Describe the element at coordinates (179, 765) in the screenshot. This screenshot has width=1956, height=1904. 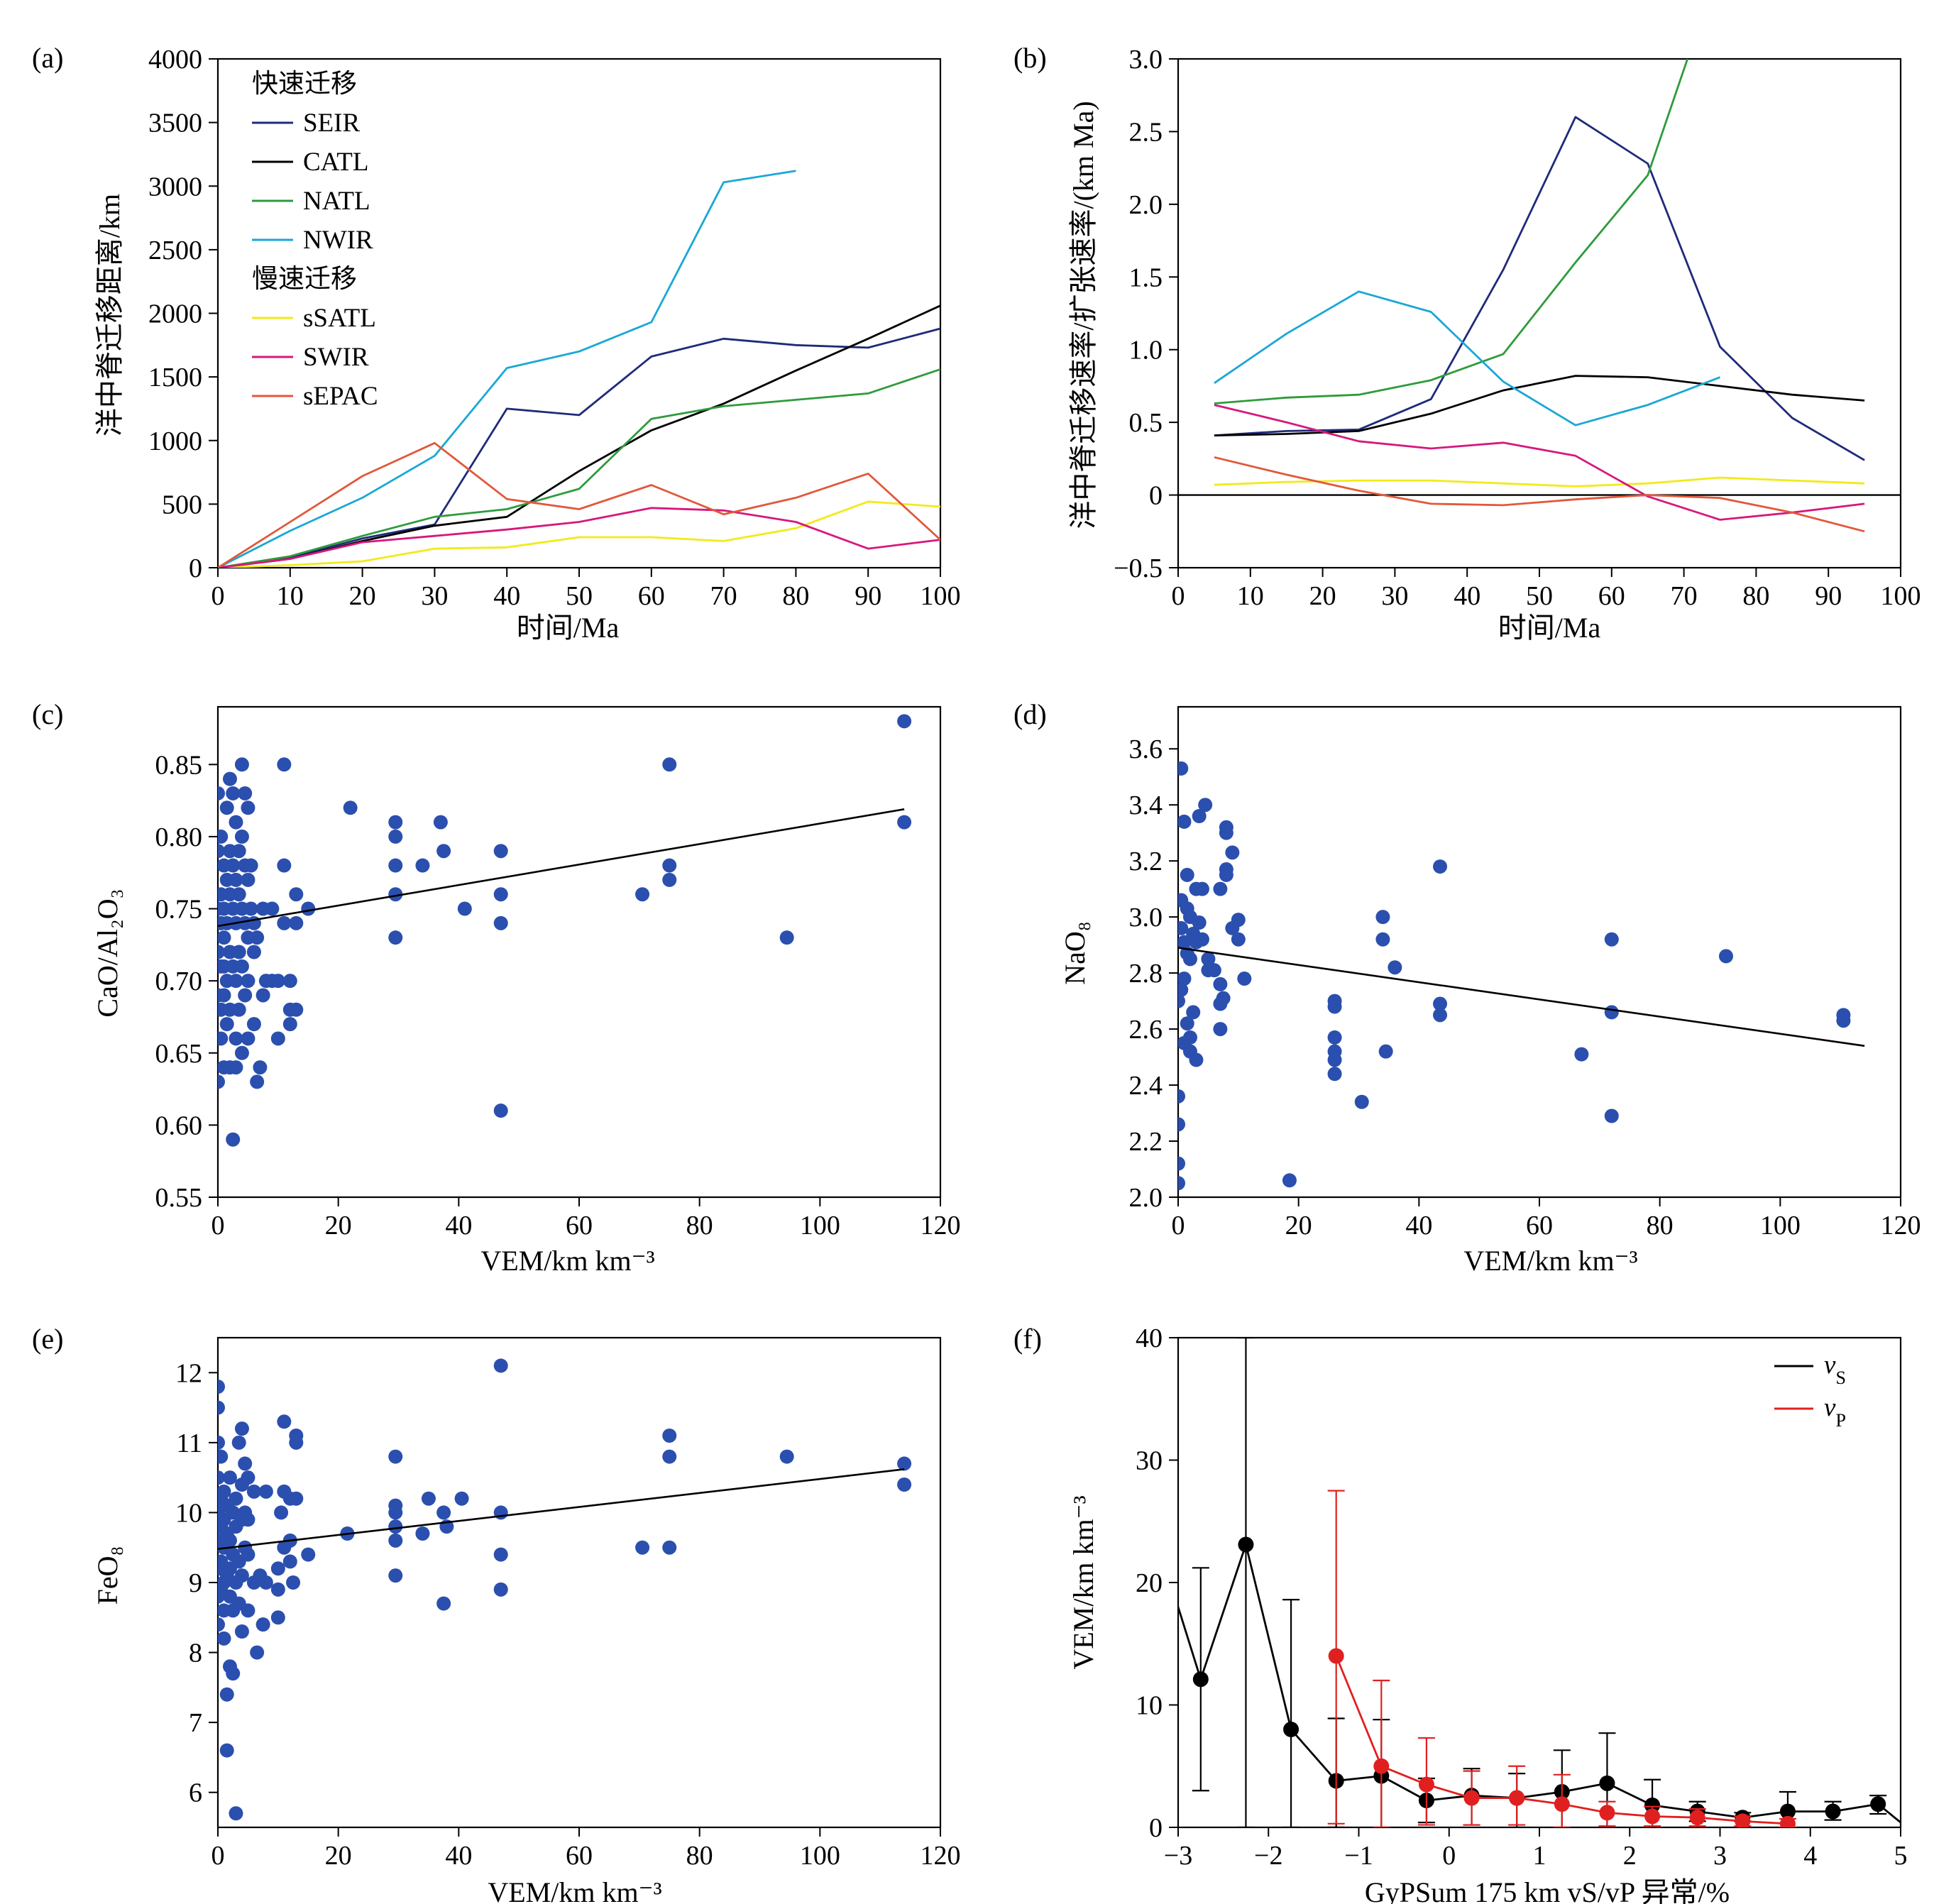
I see `y-tick-label-c: 0.85` at that location.